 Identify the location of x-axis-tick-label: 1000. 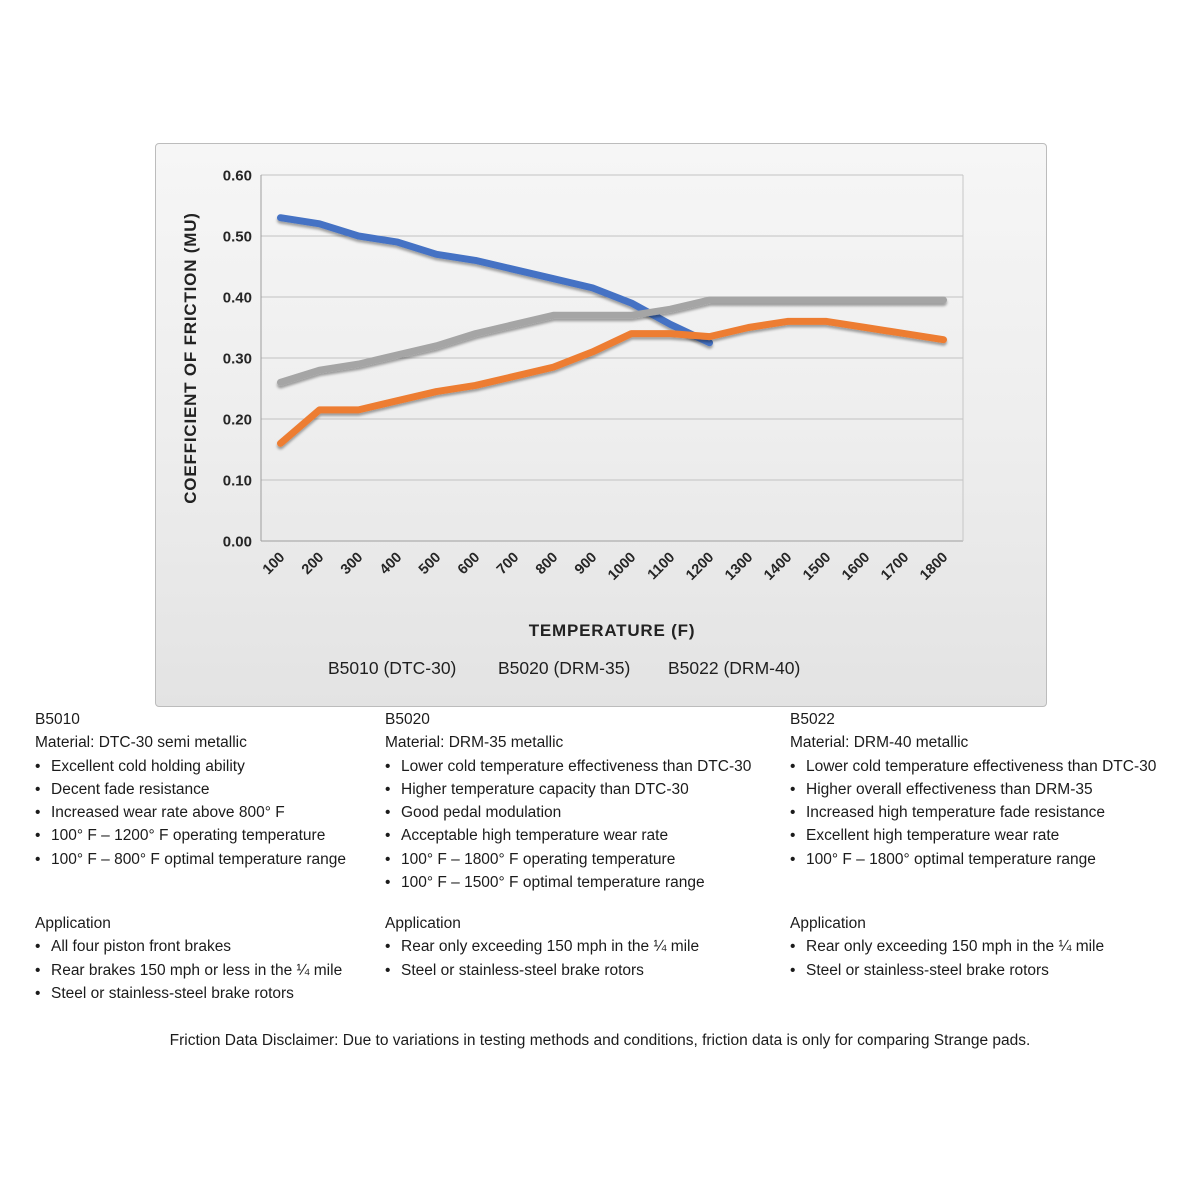
(622, 567).